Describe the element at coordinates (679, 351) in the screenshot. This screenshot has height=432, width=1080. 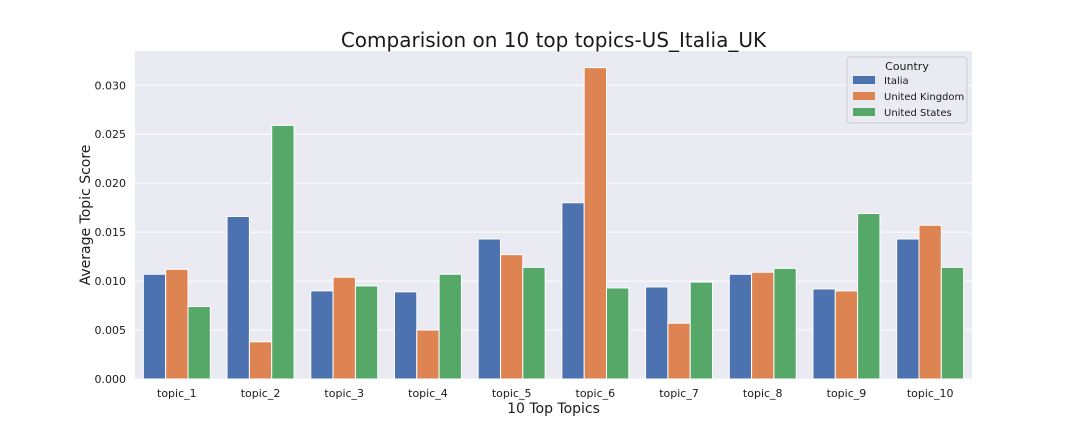
I see `bar-topic_7-united-kingdom` at that location.